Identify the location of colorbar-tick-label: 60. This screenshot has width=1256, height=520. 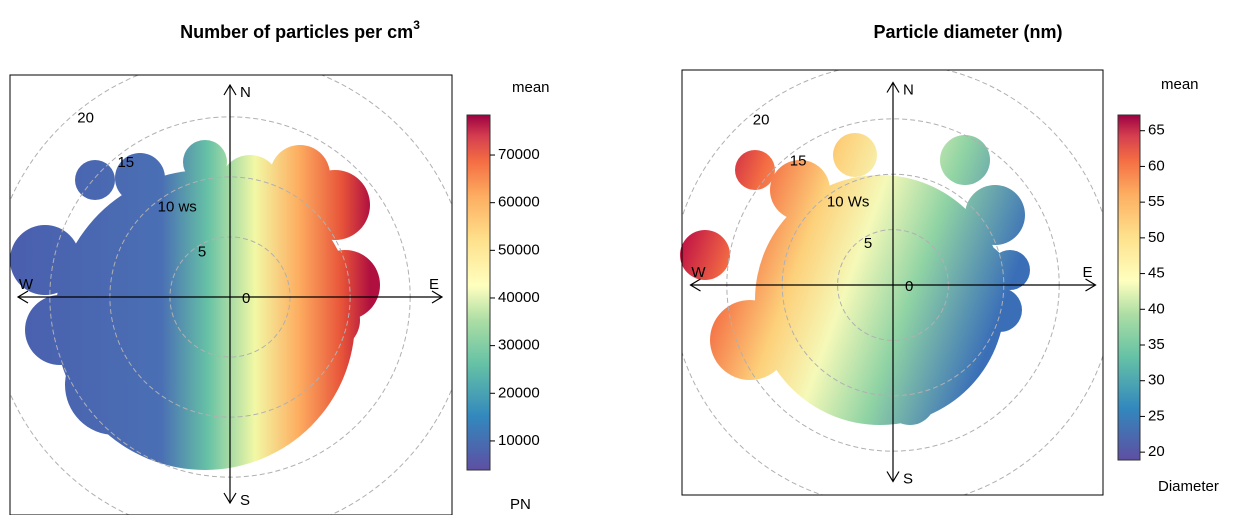
(1156, 165).